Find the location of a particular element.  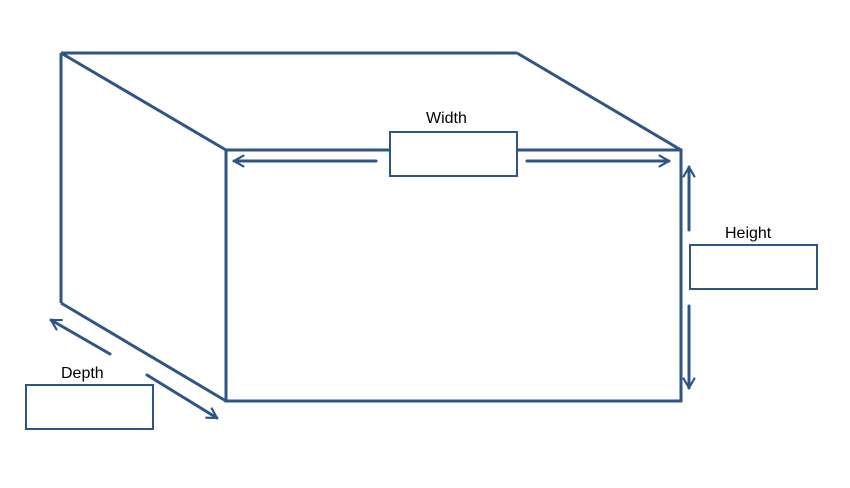

depth-arrow-front is located at coordinates (182, 396).